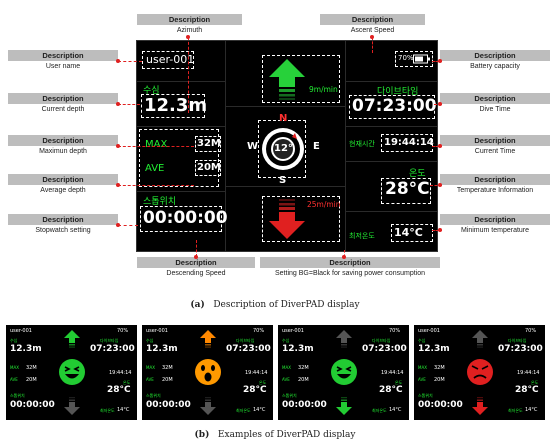 The image size is (550, 447). I want to click on compass-icon, so click(283, 149).